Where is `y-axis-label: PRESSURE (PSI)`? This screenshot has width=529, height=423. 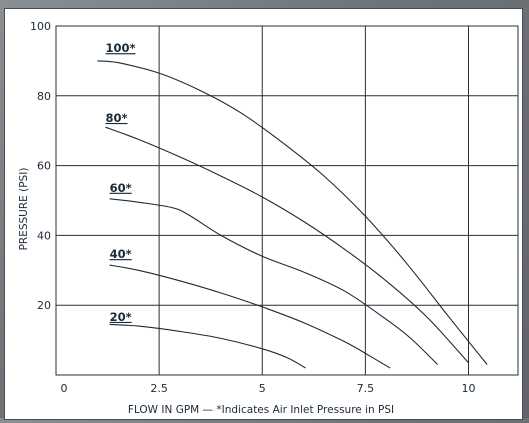 y-axis-label: PRESSURE (PSI) is located at coordinates (24, 209).